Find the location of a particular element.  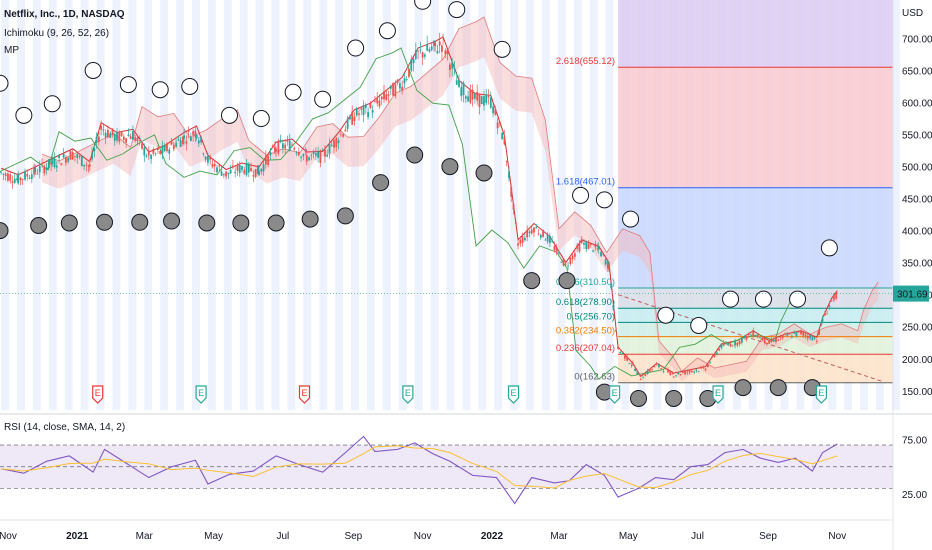

price-tick-label: 600.00 is located at coordinates (917, 104).